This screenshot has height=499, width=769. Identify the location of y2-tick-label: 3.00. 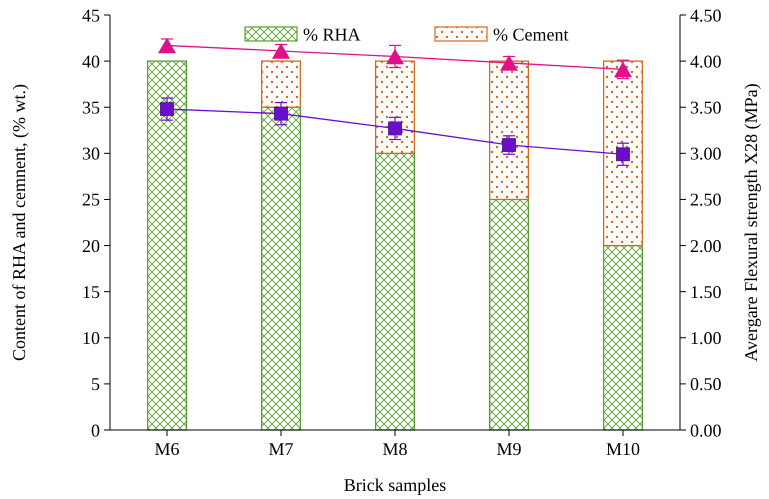
(706, 154).